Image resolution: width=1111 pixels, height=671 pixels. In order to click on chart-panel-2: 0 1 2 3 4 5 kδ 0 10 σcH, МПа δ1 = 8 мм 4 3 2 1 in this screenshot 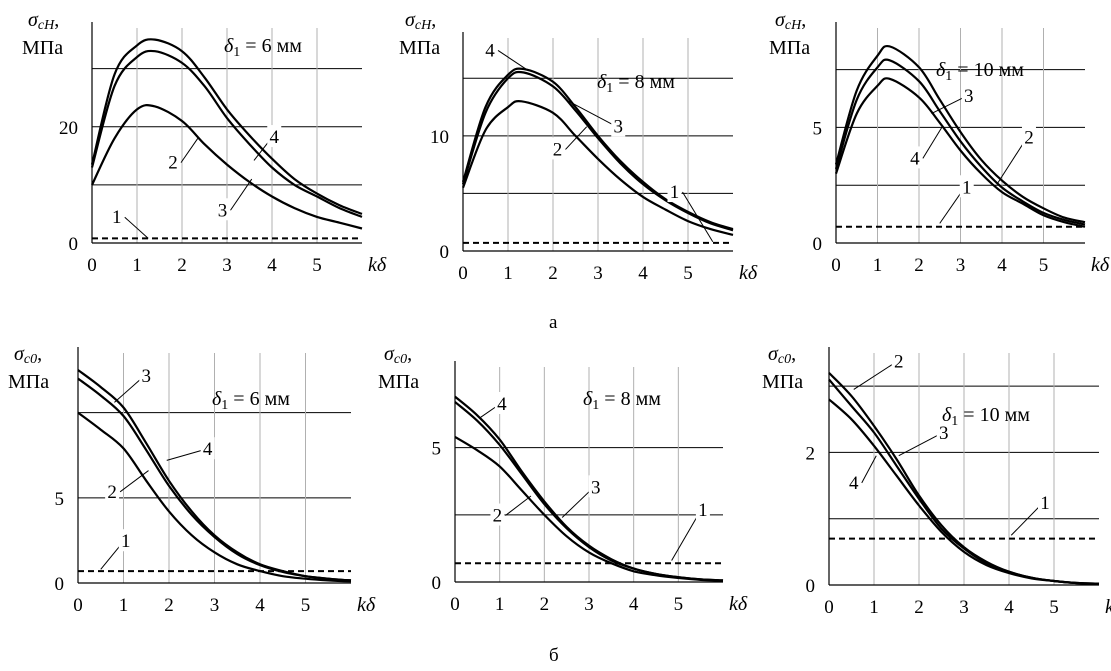, I will do `click(578, 146)`.